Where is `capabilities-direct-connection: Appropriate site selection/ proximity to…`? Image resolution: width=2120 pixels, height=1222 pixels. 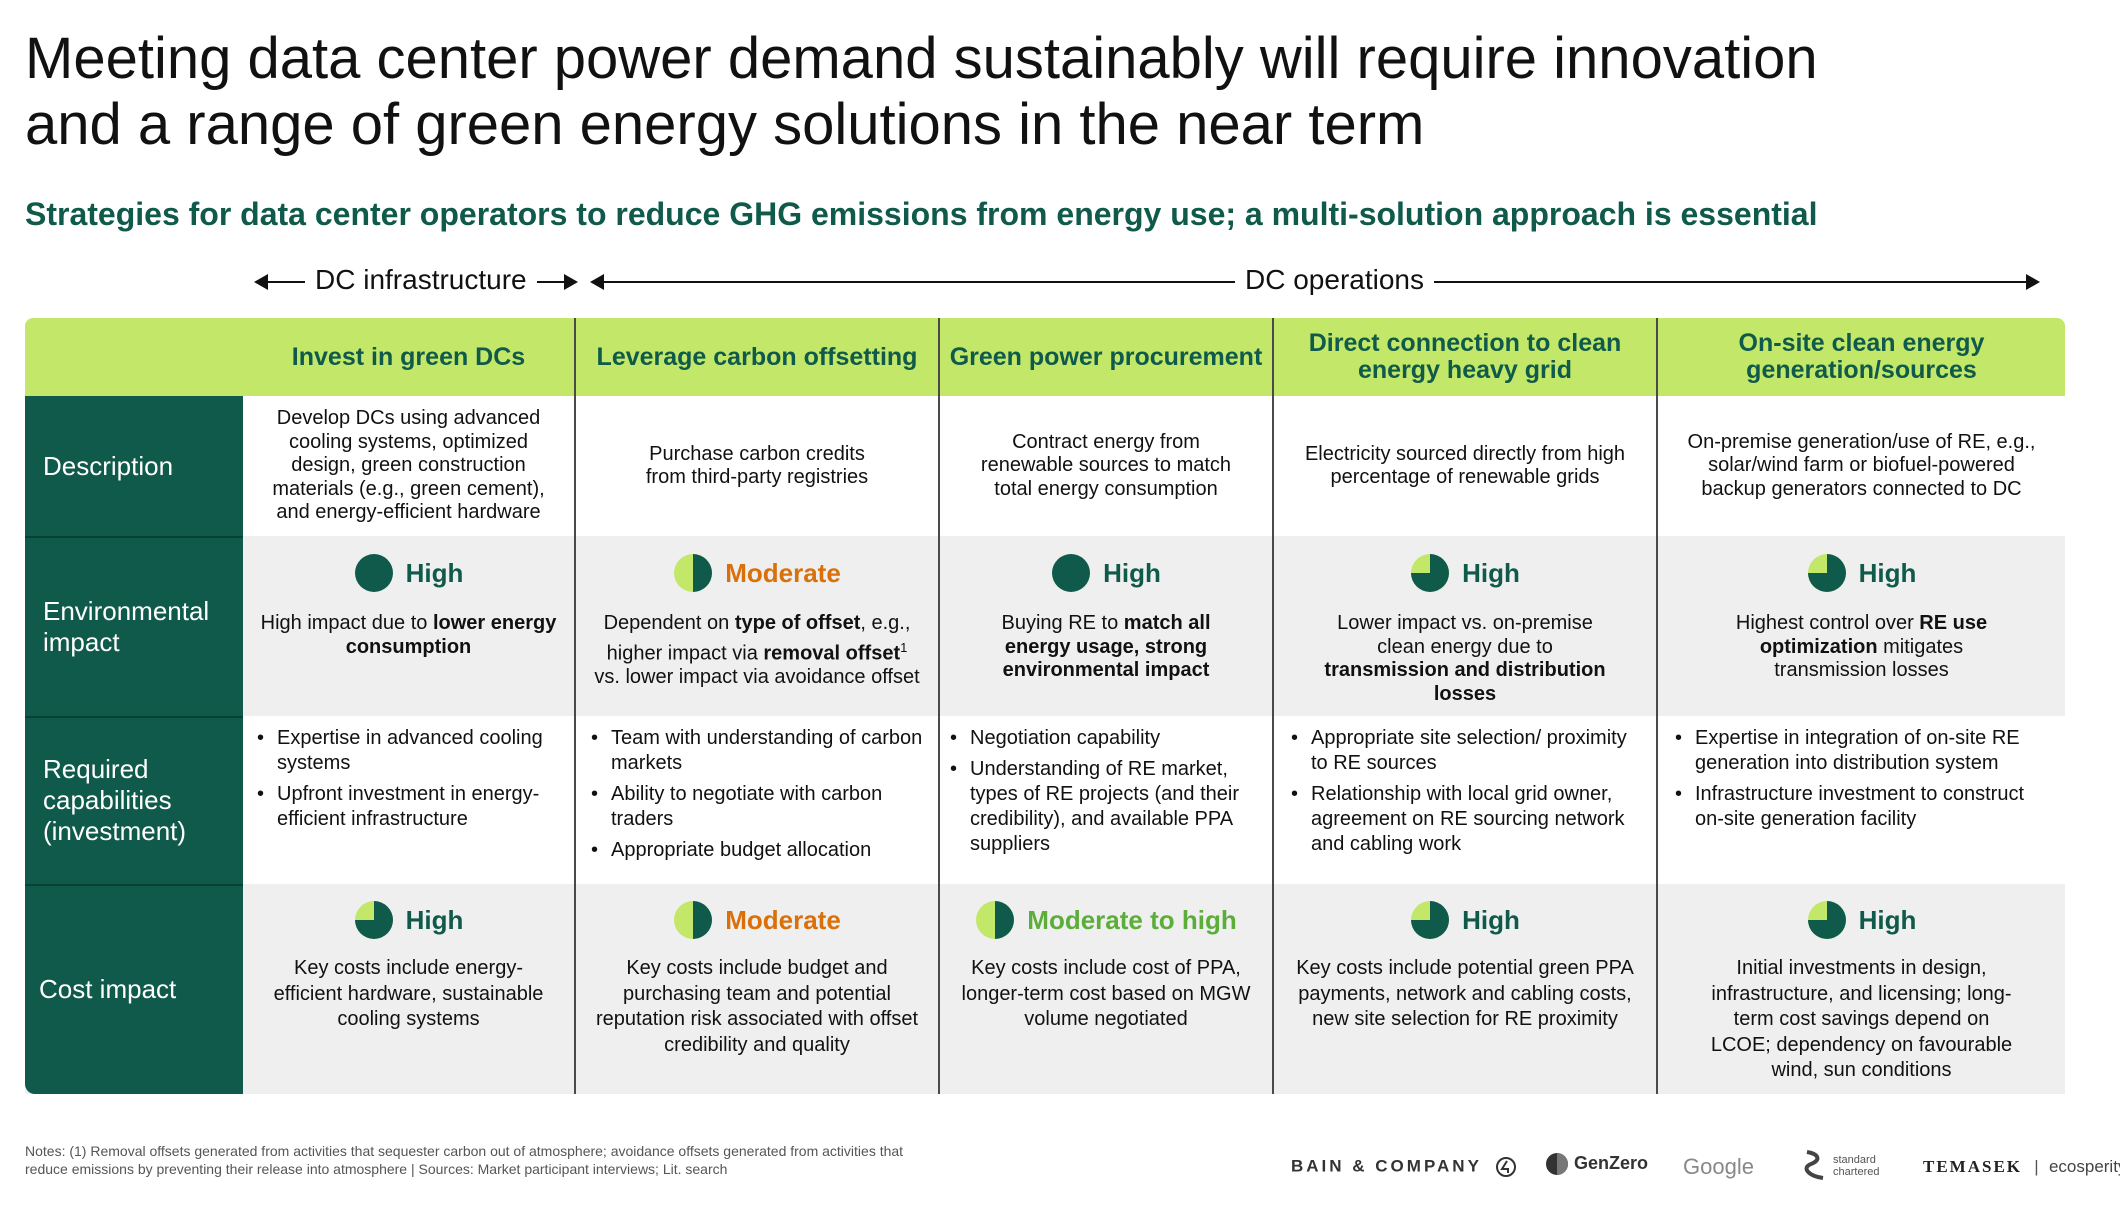 capabilities-direct-connection: Appropriate site selection/ proximity to… is located at coordinates (1466, 794).